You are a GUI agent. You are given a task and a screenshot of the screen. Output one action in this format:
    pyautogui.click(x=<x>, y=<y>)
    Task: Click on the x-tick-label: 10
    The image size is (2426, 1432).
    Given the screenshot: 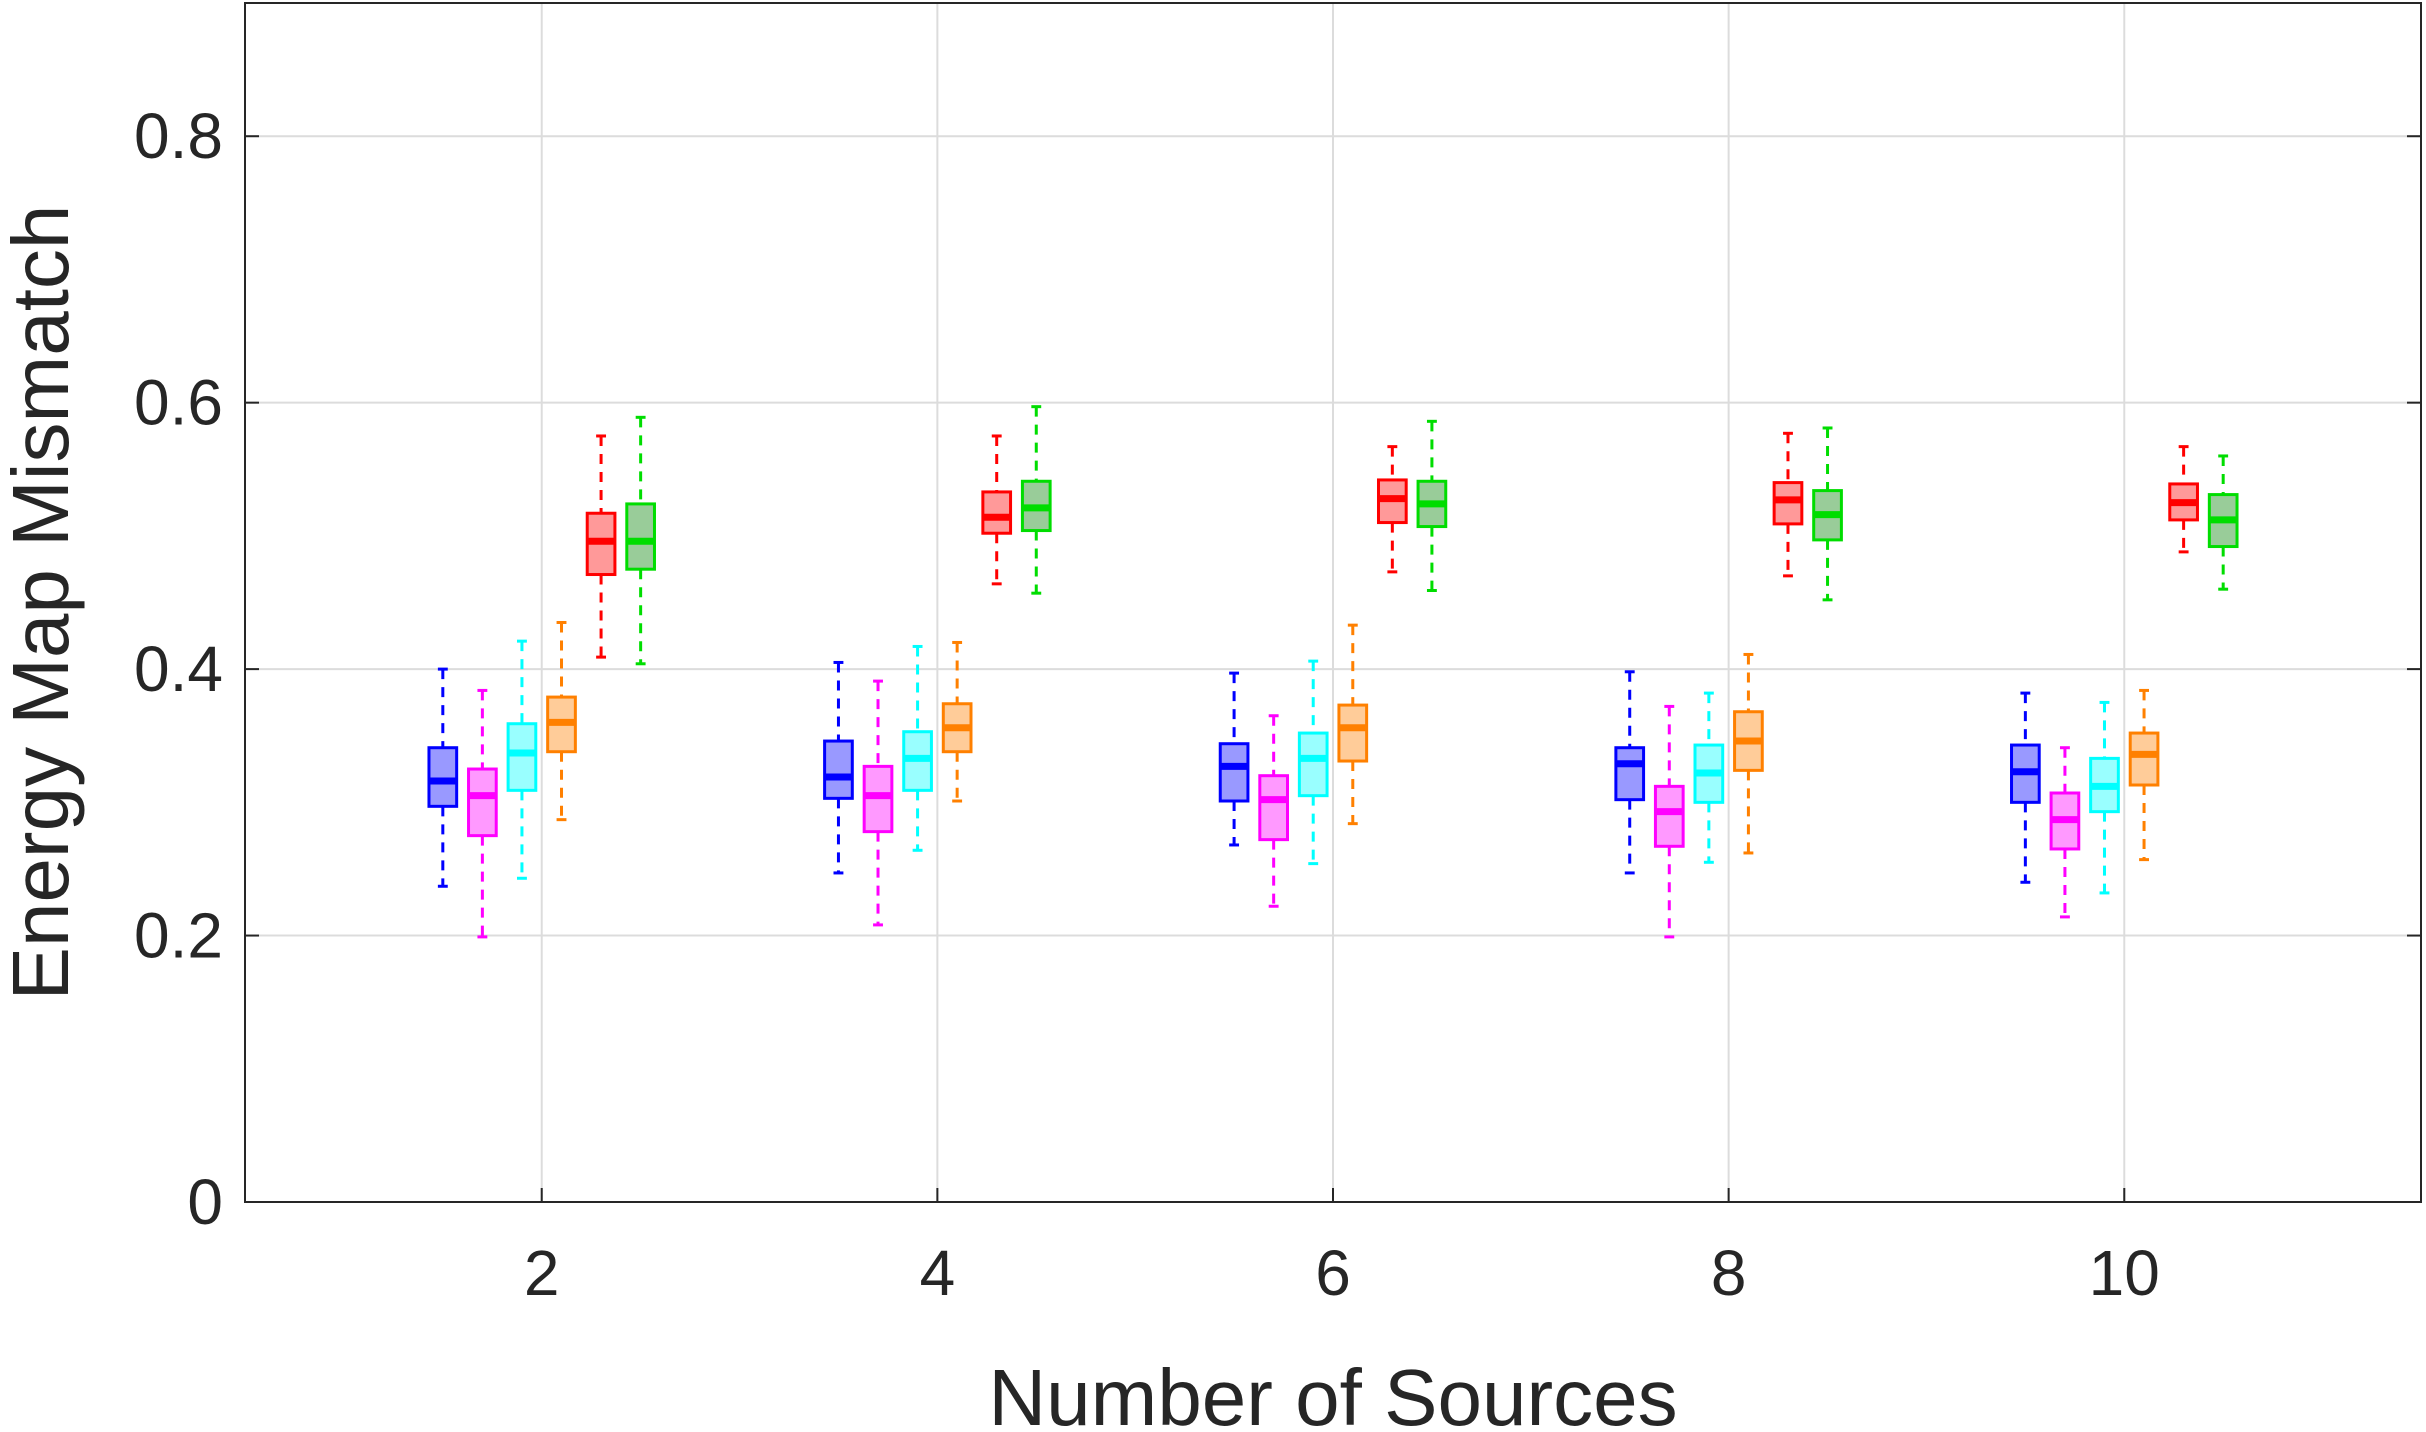 What is the action you would take?
    pyautogui.click(x=2124, y=1273)
    